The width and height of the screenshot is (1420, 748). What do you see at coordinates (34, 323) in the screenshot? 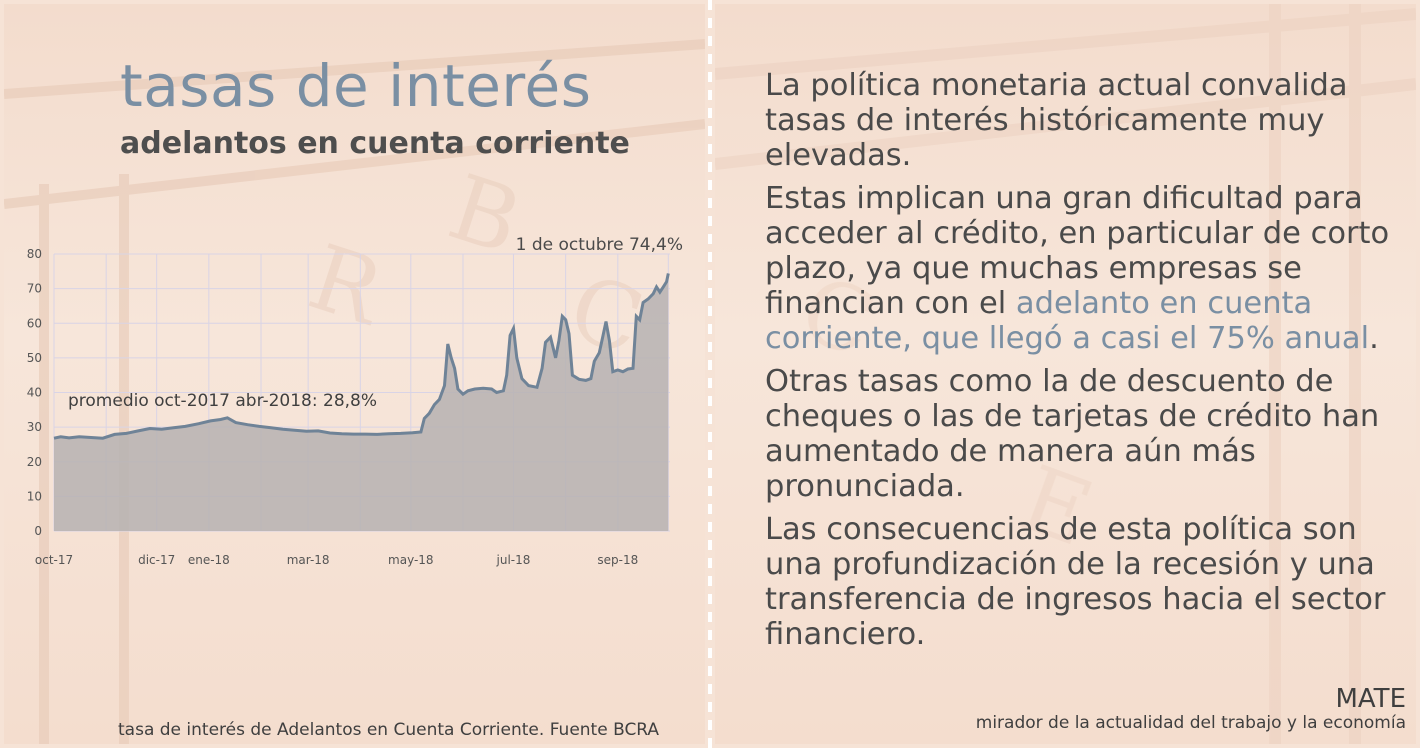
I see `y-tick-label: 60` at bounding box center [34, 323].